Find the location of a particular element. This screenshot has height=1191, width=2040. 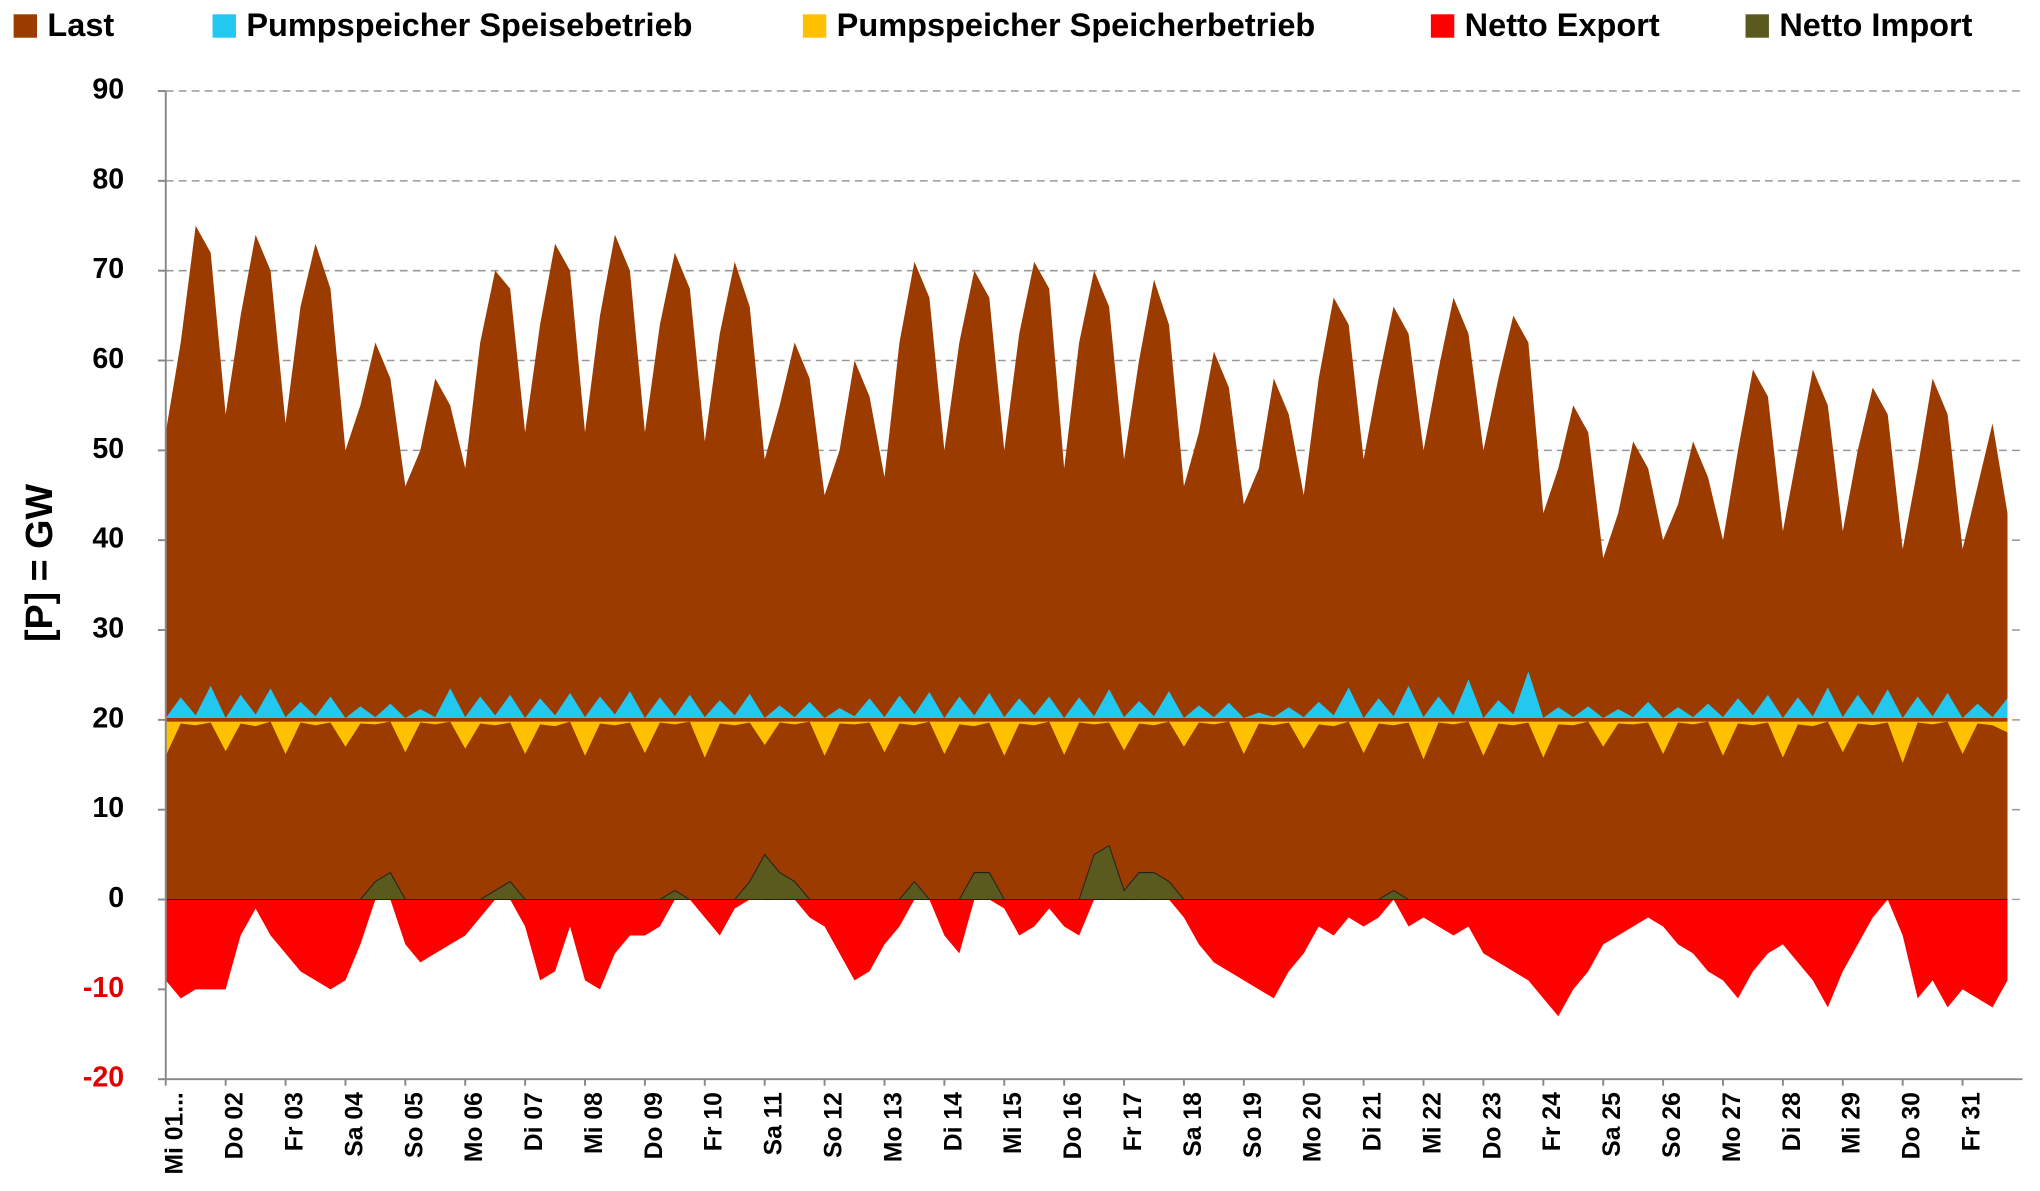

x-tick-label: So 12 is located at coordinates (834, 1125).